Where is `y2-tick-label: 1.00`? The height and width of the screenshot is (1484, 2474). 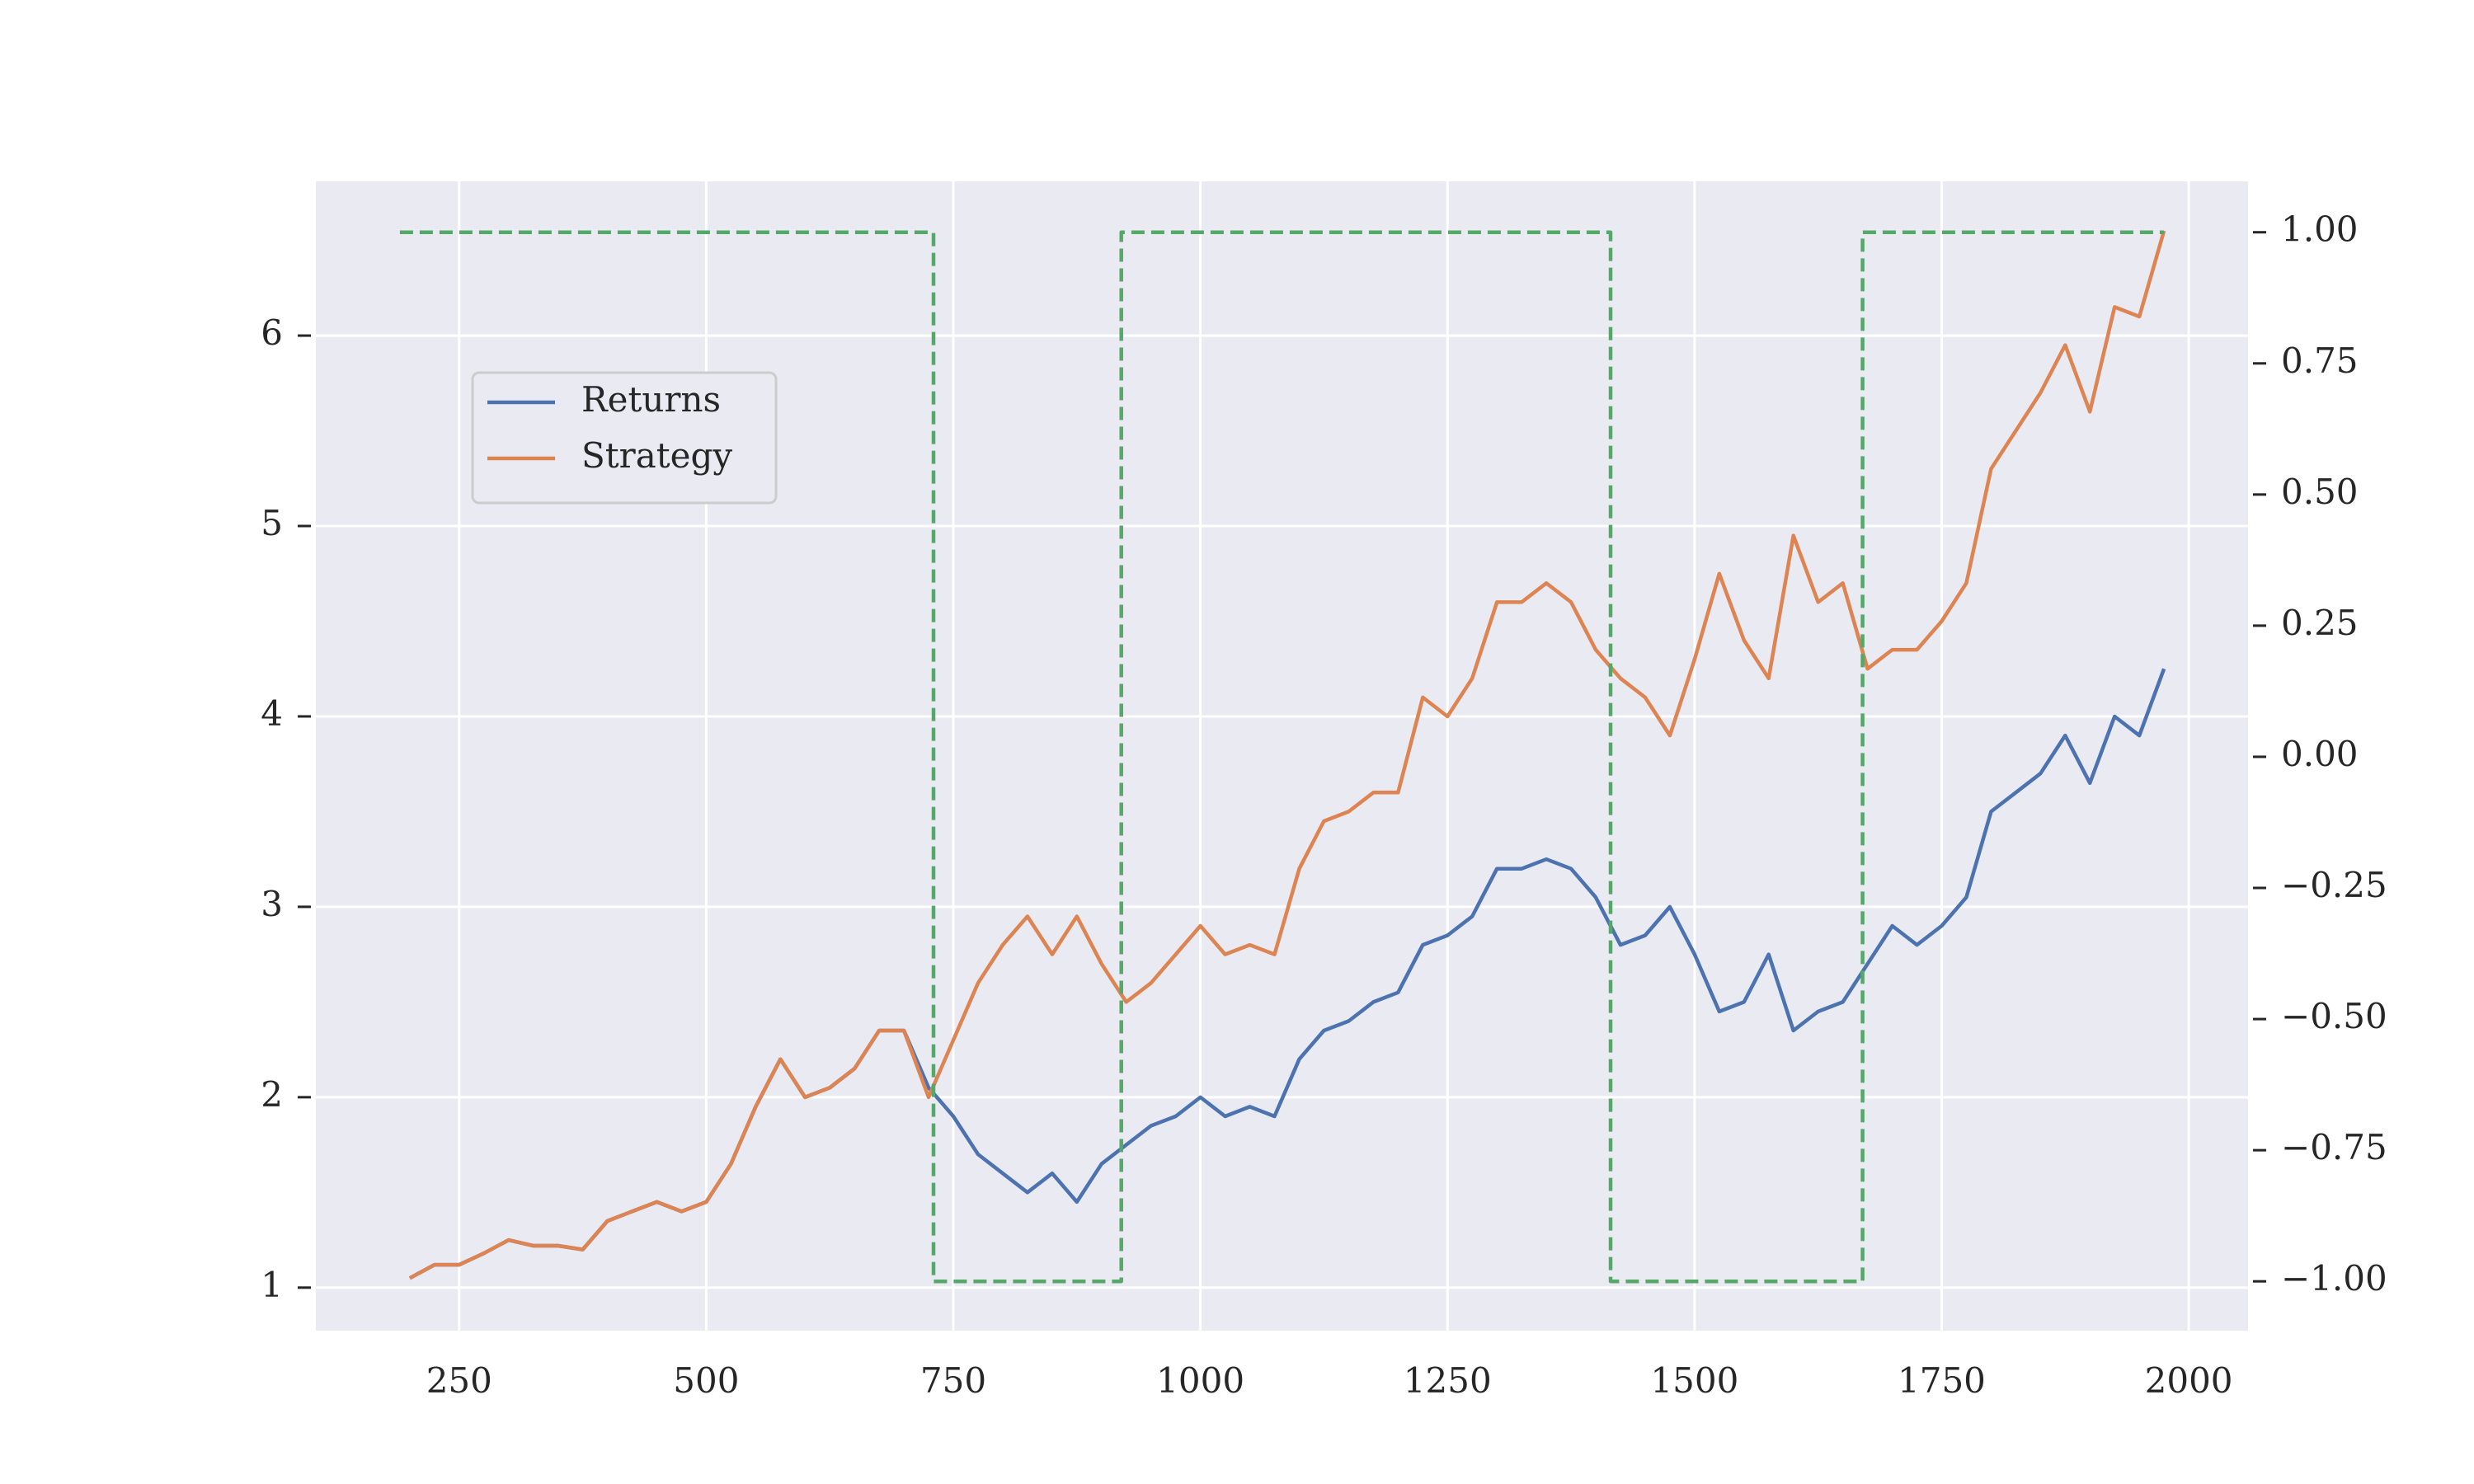 y2-tick-label: 1.00 is located at coordinates (2320, 229).